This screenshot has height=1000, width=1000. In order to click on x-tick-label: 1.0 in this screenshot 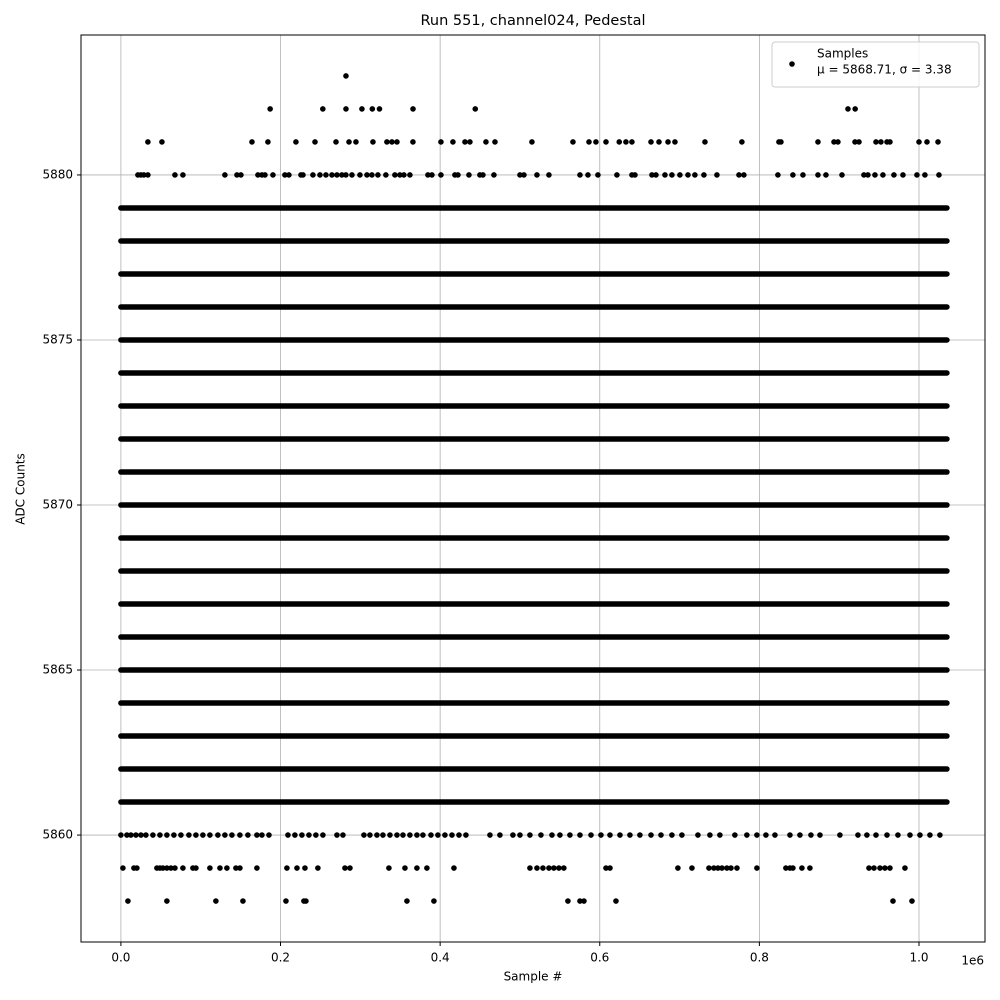, I will do `click(918, 958)`.